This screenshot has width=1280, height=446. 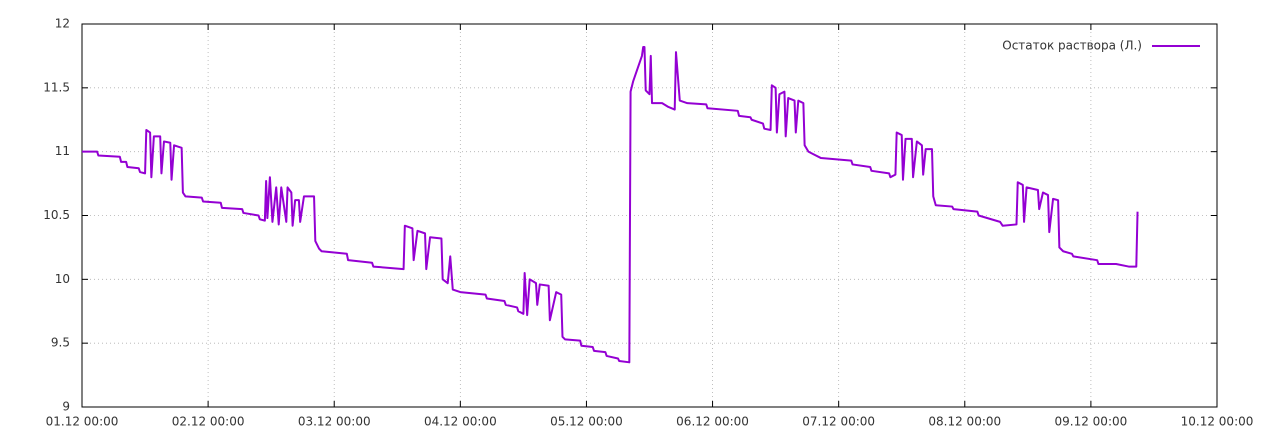 I want to click on x-tick-label: 06.12 00:00, so click(x=712, y=422).